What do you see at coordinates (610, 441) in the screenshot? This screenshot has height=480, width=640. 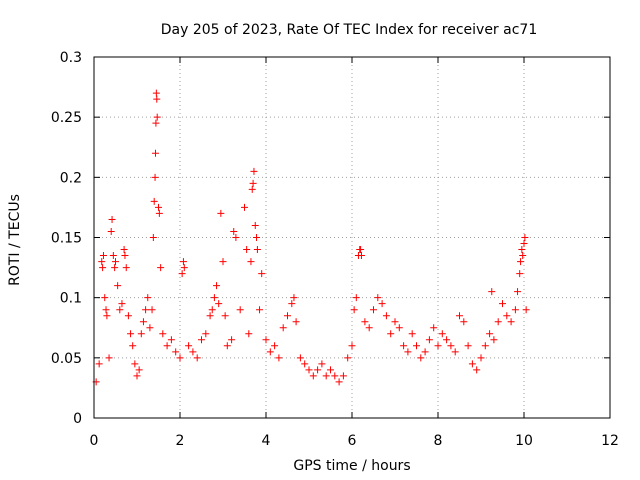 I see `x-tick-label: 12` at bounding box center [610, 441].